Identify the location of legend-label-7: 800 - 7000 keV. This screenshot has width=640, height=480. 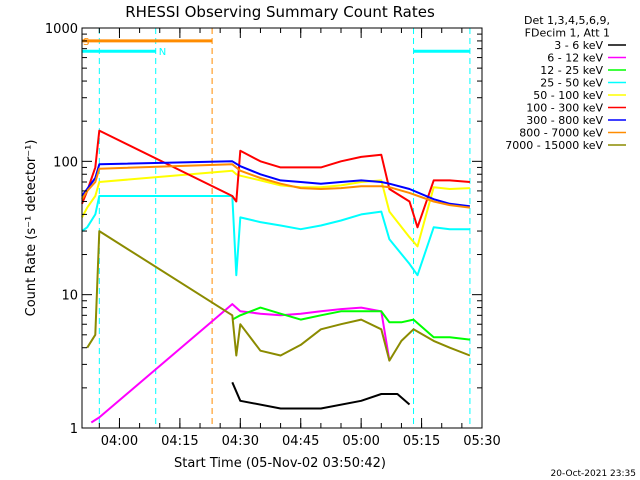
(561, 133).